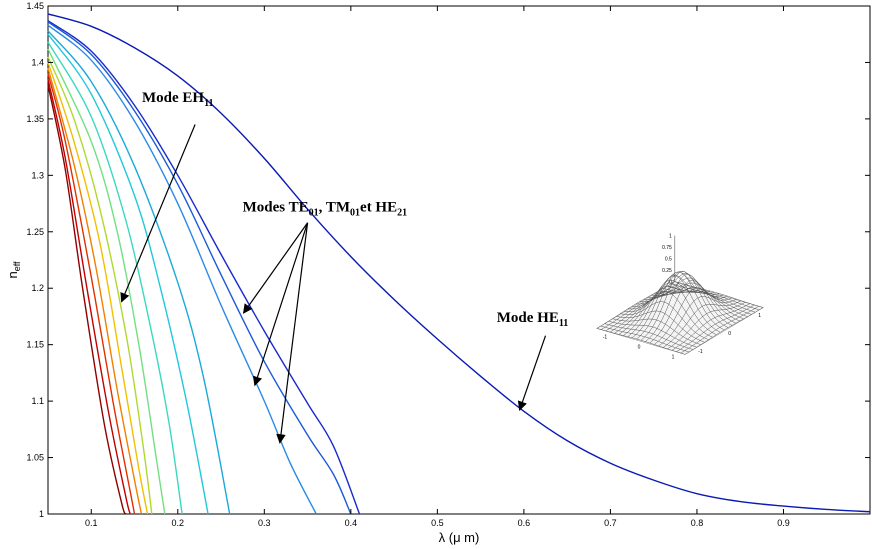 The height and width of the screenshot is (549, 872). What do you see at coordinates (41, 514) in the screenshot?
I see `y-tick-label: 1` at bounding box center [41, 514].